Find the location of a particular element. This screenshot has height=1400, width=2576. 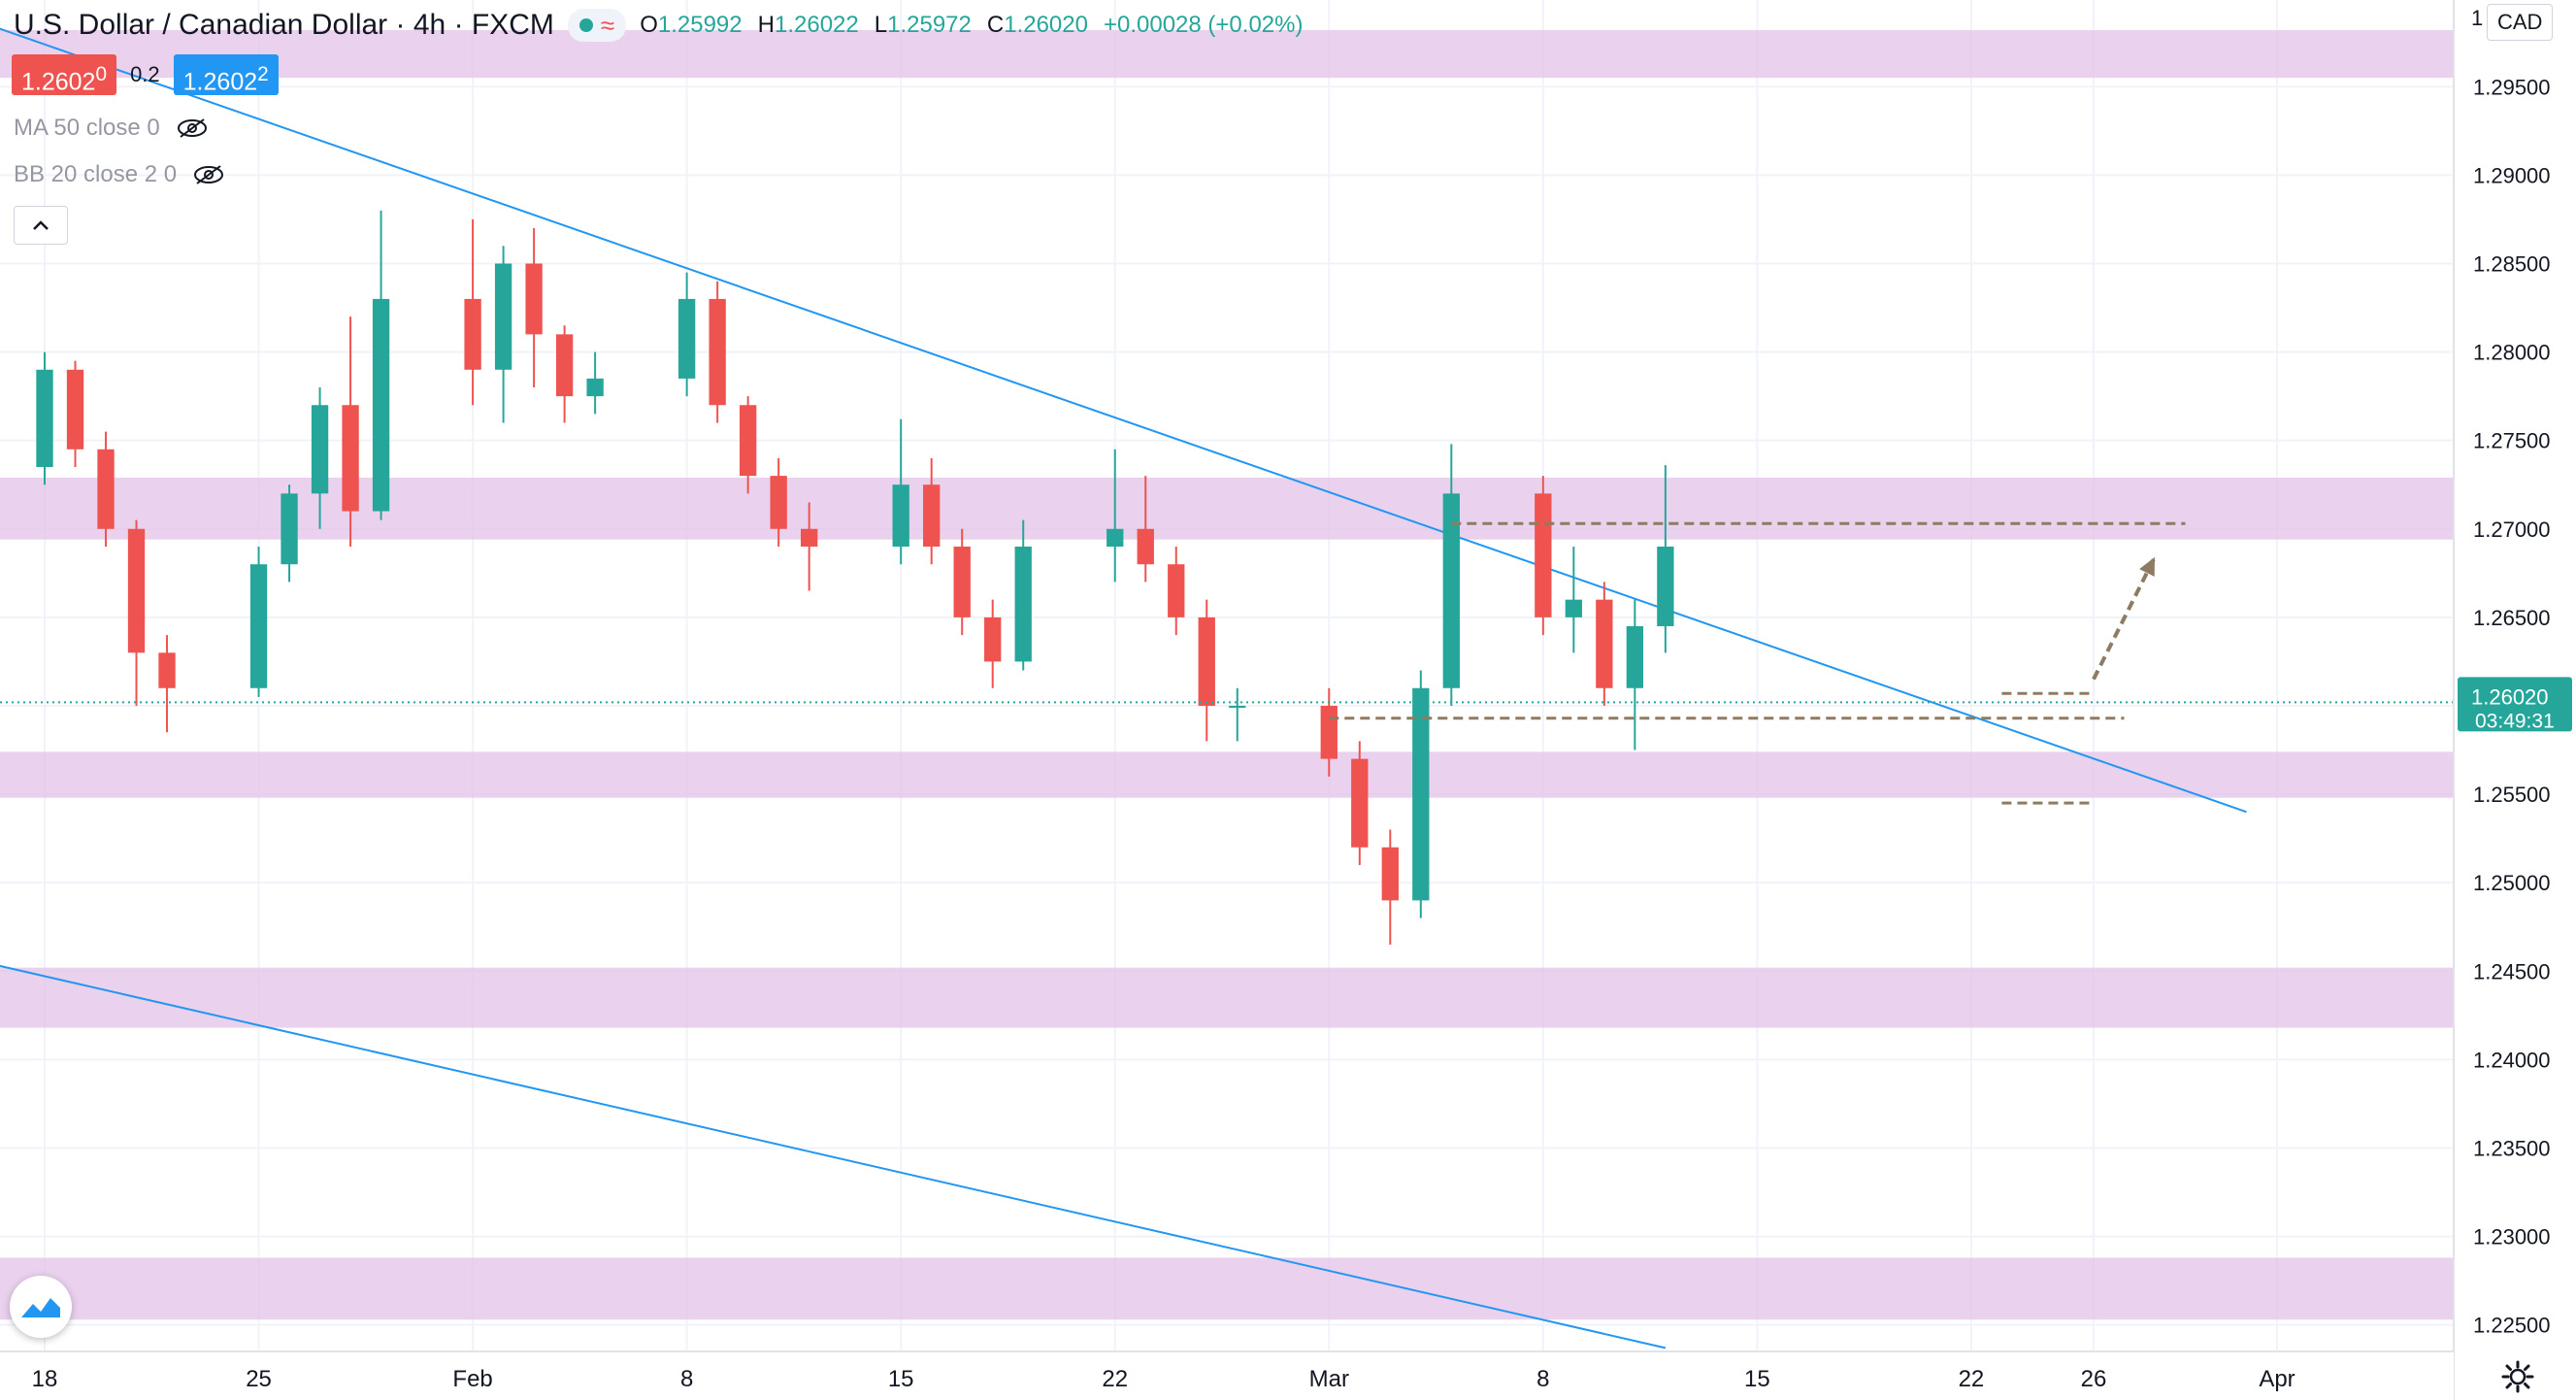

price-tick-label: 1.22500 is located at coordinates (2512, 1326).